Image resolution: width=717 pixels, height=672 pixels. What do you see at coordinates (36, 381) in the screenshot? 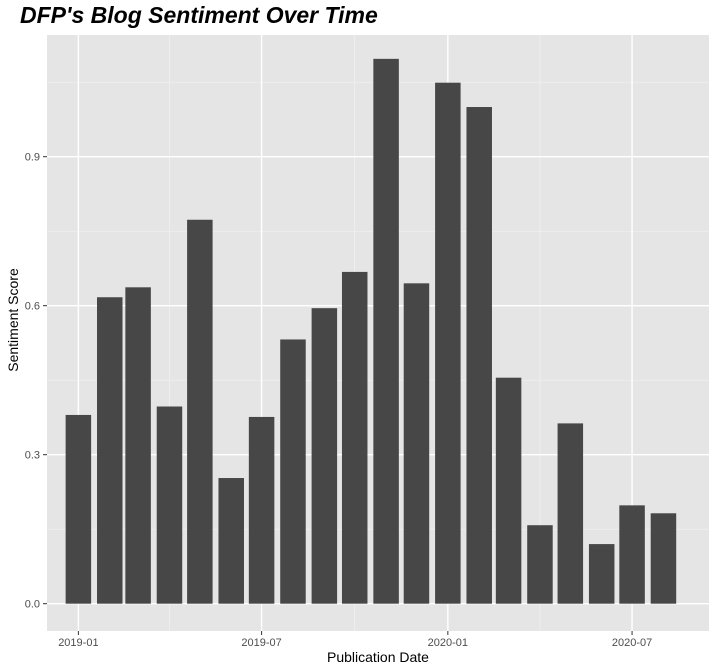
I see `y-axis: 0.0 0.3 0.6 0.9` at bounding box center [36, 381].